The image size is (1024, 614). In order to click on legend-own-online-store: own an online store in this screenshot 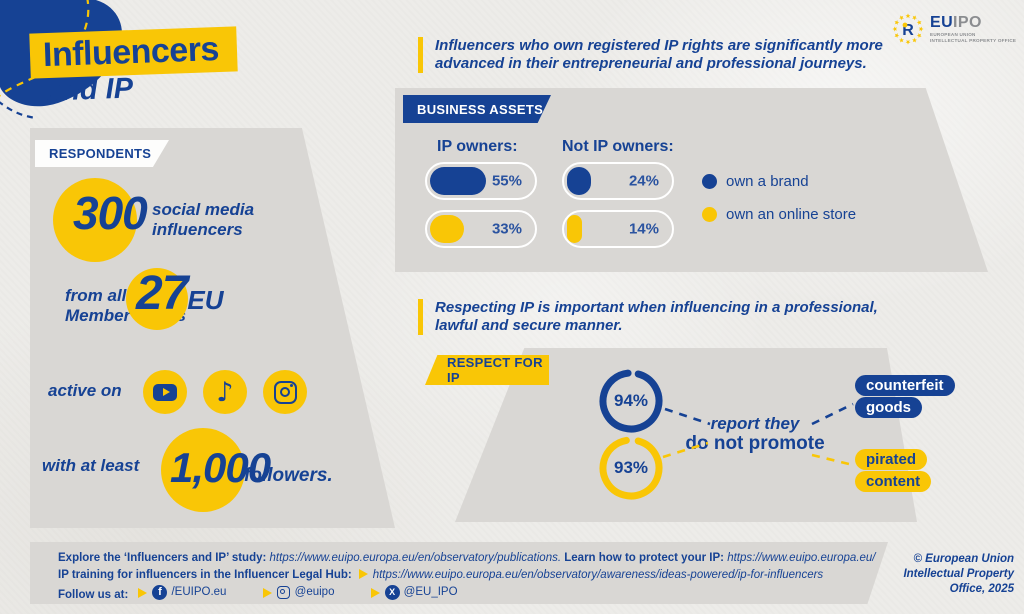, I will do `click(779, 214)`.